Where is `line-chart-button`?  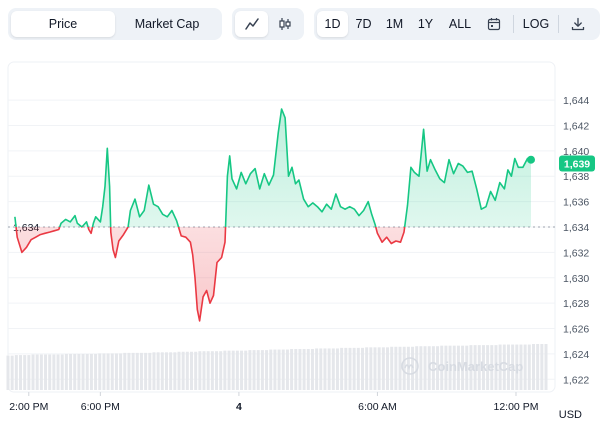
line-chart-button is located at coordinates (251, 24).